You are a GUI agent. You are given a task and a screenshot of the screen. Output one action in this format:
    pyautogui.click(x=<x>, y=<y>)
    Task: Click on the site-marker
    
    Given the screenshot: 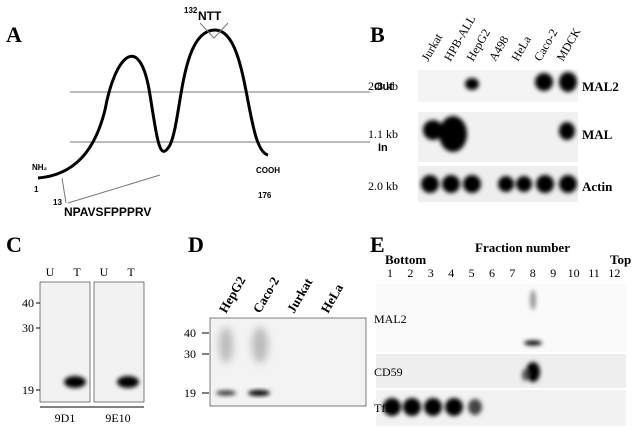 What is the action you would take?
    pyautogui.click(x=214, y=30)
    